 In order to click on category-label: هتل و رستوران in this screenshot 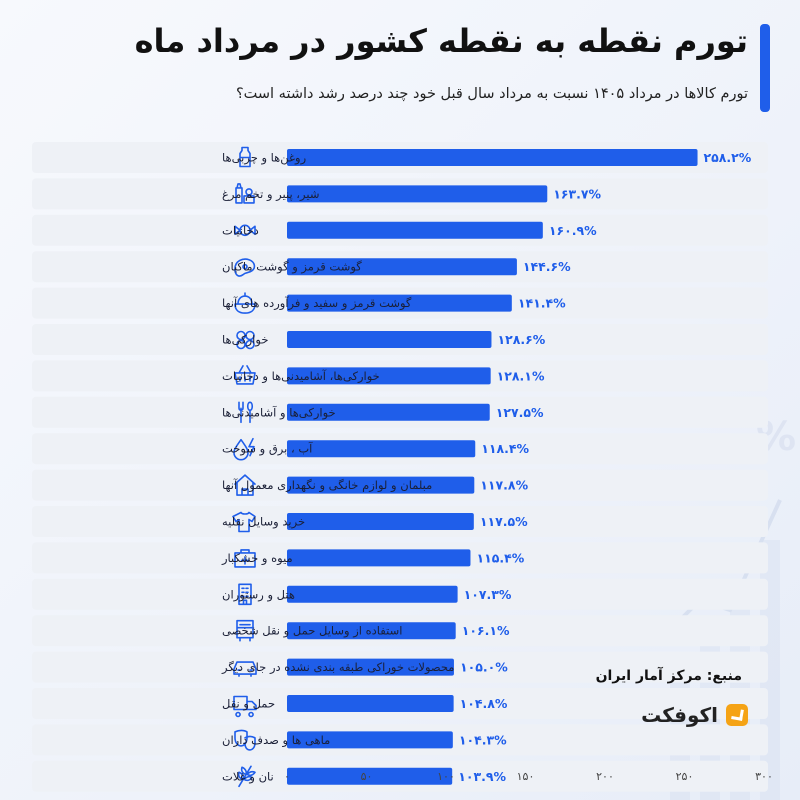, I will do `click(258, 594)`.